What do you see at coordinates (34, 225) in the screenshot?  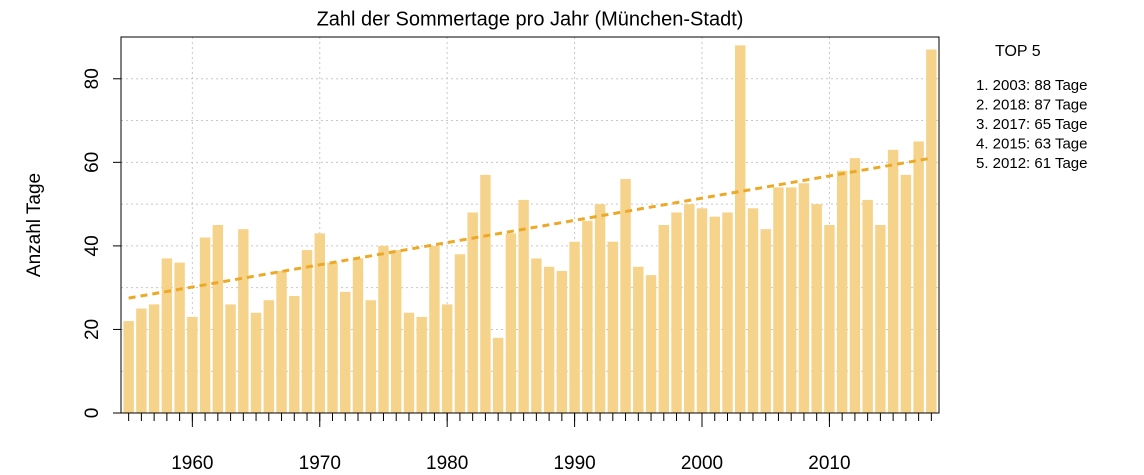 I see `y-axis-label: Anzahl Tage` at bounding box center [34, 225].